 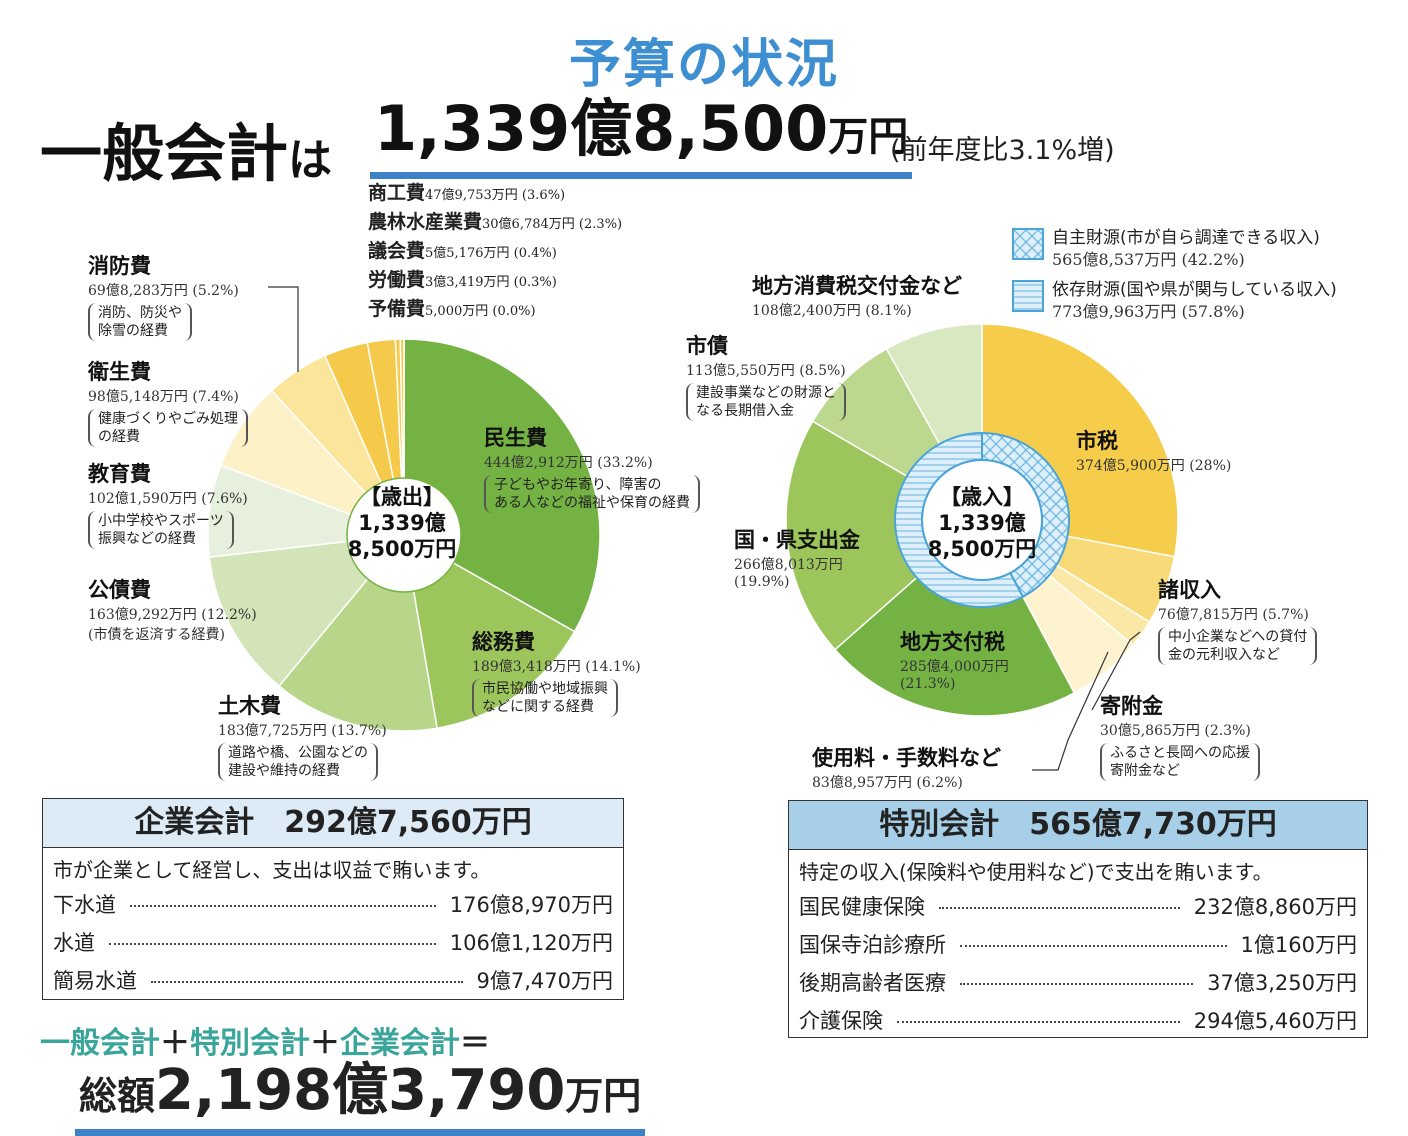 I want to click on table-row: 簡易水道 9億7,470万円, so click(x=333, y=980).